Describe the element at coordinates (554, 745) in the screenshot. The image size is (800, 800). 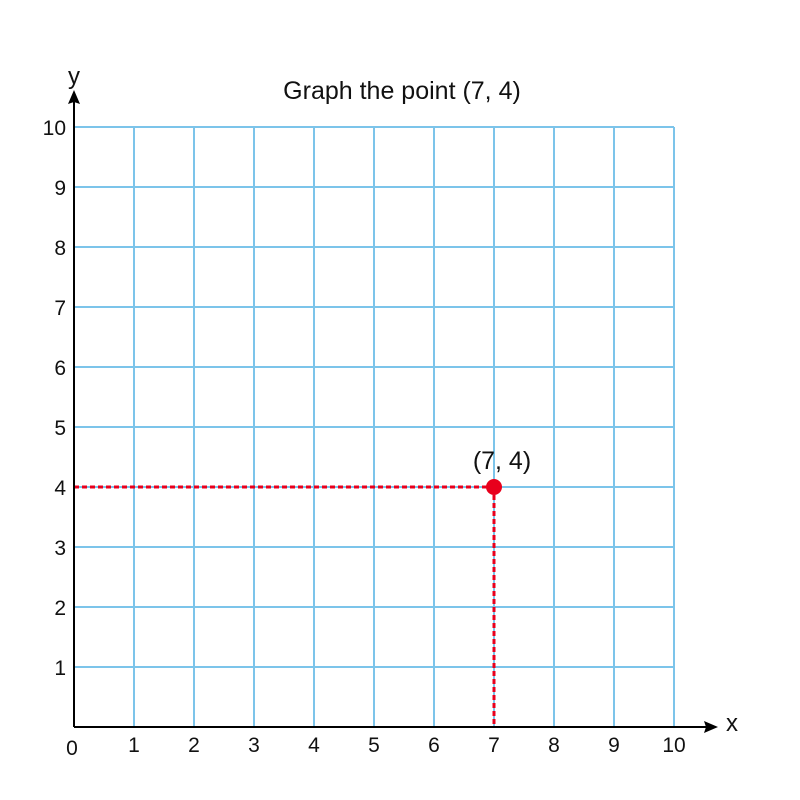
I see `x-tick-label: 8` at that location.